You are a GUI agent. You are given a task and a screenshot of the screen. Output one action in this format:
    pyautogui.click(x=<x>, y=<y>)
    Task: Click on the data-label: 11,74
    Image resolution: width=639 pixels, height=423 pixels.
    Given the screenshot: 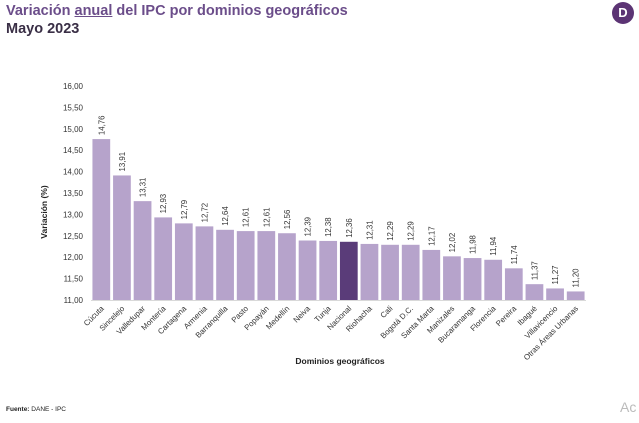 What is the action you would take?
    pyautogui.click(x=514, y=255)
    